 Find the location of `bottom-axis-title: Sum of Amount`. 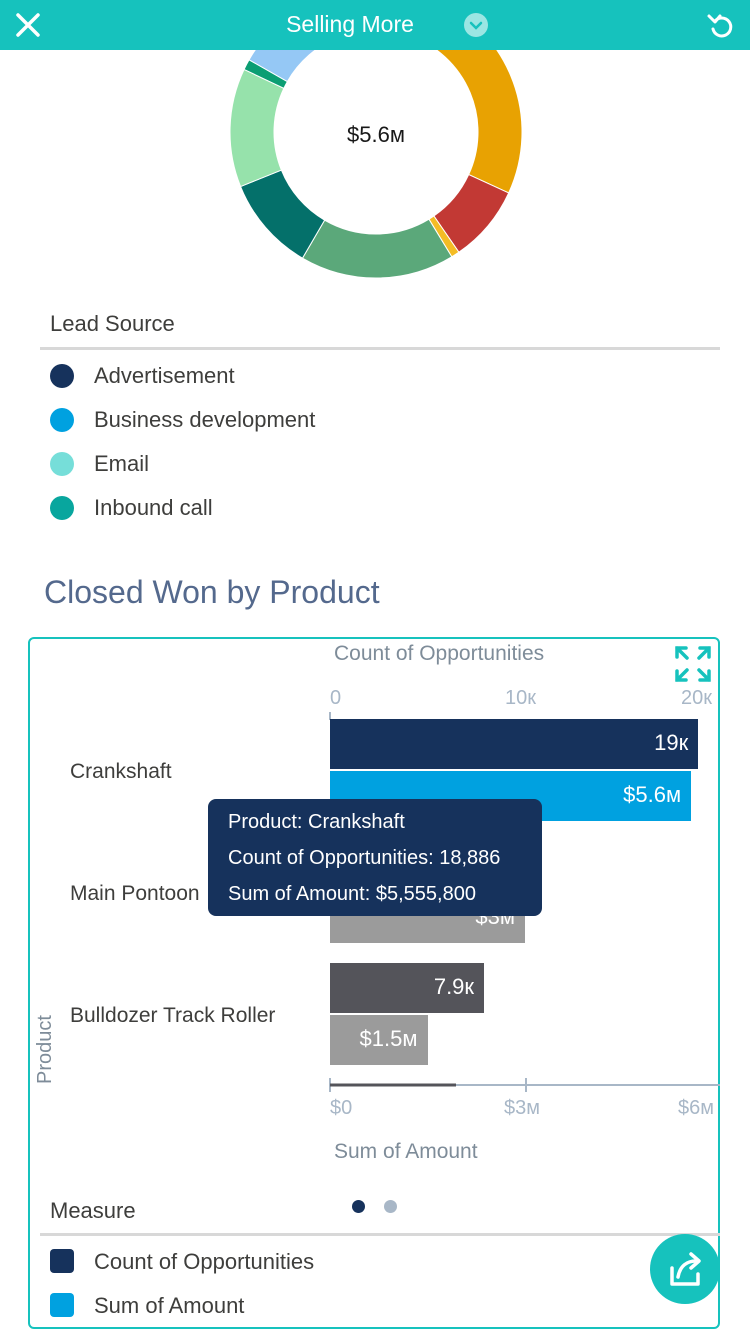

bottom-axis-title: Sum of Amount is located at coordinates (406, 1151).